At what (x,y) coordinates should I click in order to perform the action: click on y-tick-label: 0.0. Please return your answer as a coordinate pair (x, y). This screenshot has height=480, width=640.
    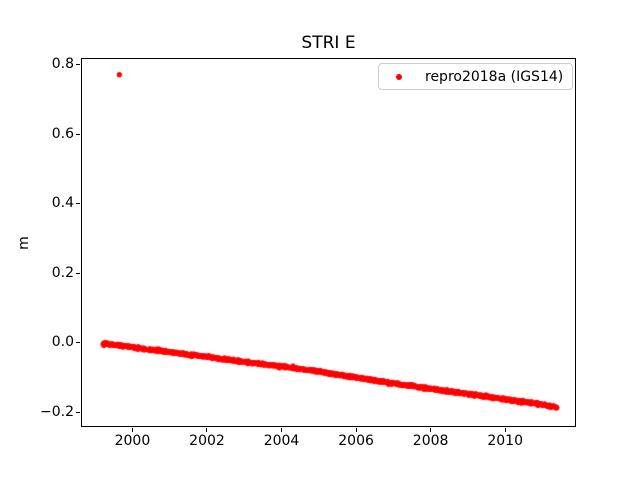
    Looking at the image, I should click on (62, 342).